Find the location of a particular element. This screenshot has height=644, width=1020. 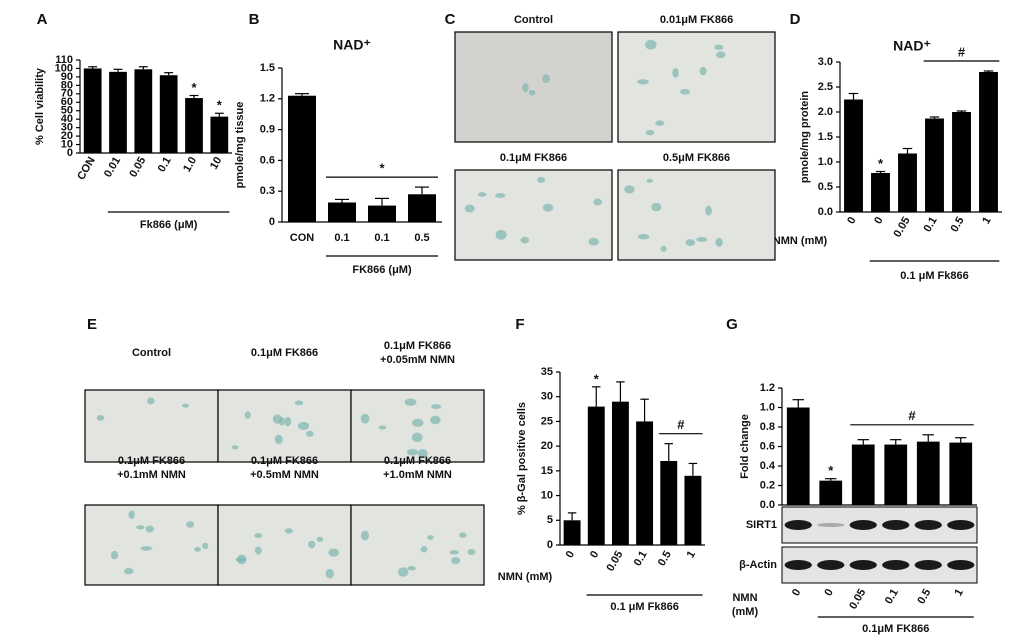

y-tick-label: 0.0 is located at coordinates (825, 212).